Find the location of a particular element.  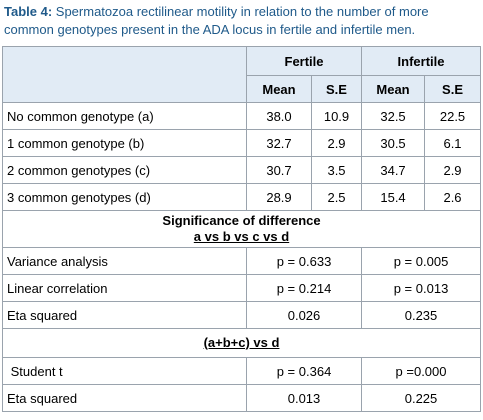

stat-row: Variance analysis p = 0.633 p = 0.005 is located at coordinates (242, 261).